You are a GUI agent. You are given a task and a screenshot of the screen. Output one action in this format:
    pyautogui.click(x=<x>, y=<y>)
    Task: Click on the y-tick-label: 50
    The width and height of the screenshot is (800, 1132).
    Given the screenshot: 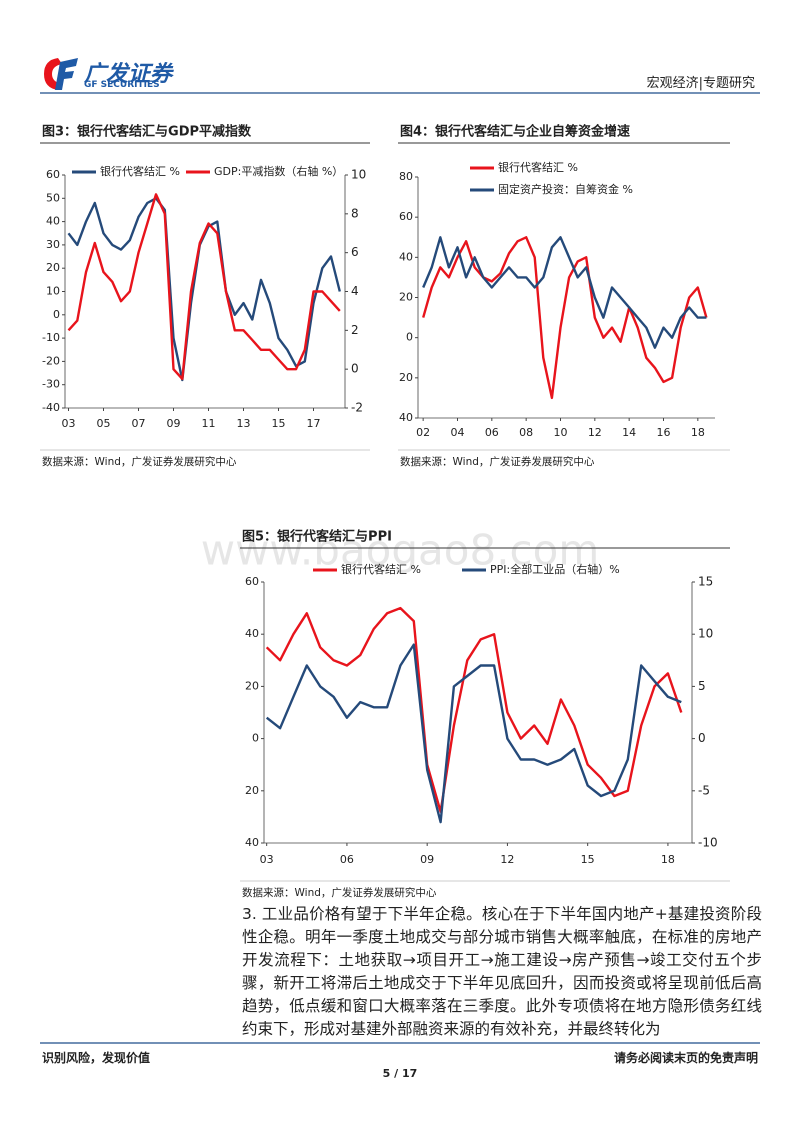 What is the action you would take?
    pyautogui.click(x=53, y=197)
    